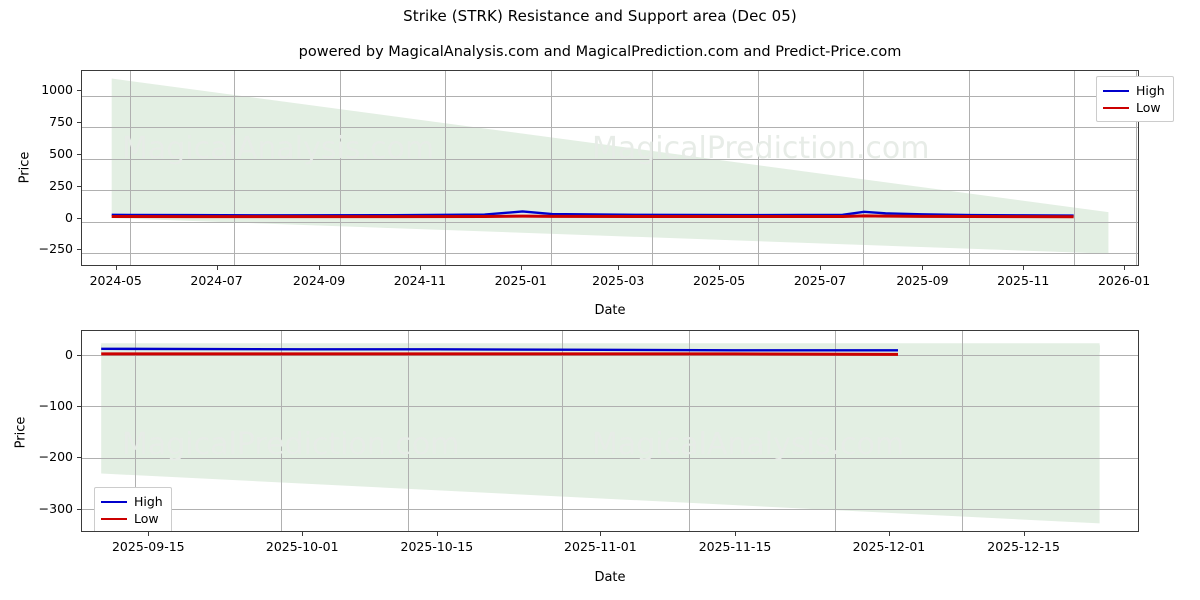 The width and height of the screenshot is (1200, 600). Describe the element at coordinates (61, 122) in the screenshot. I see `y-tick-label: 750` at that location.